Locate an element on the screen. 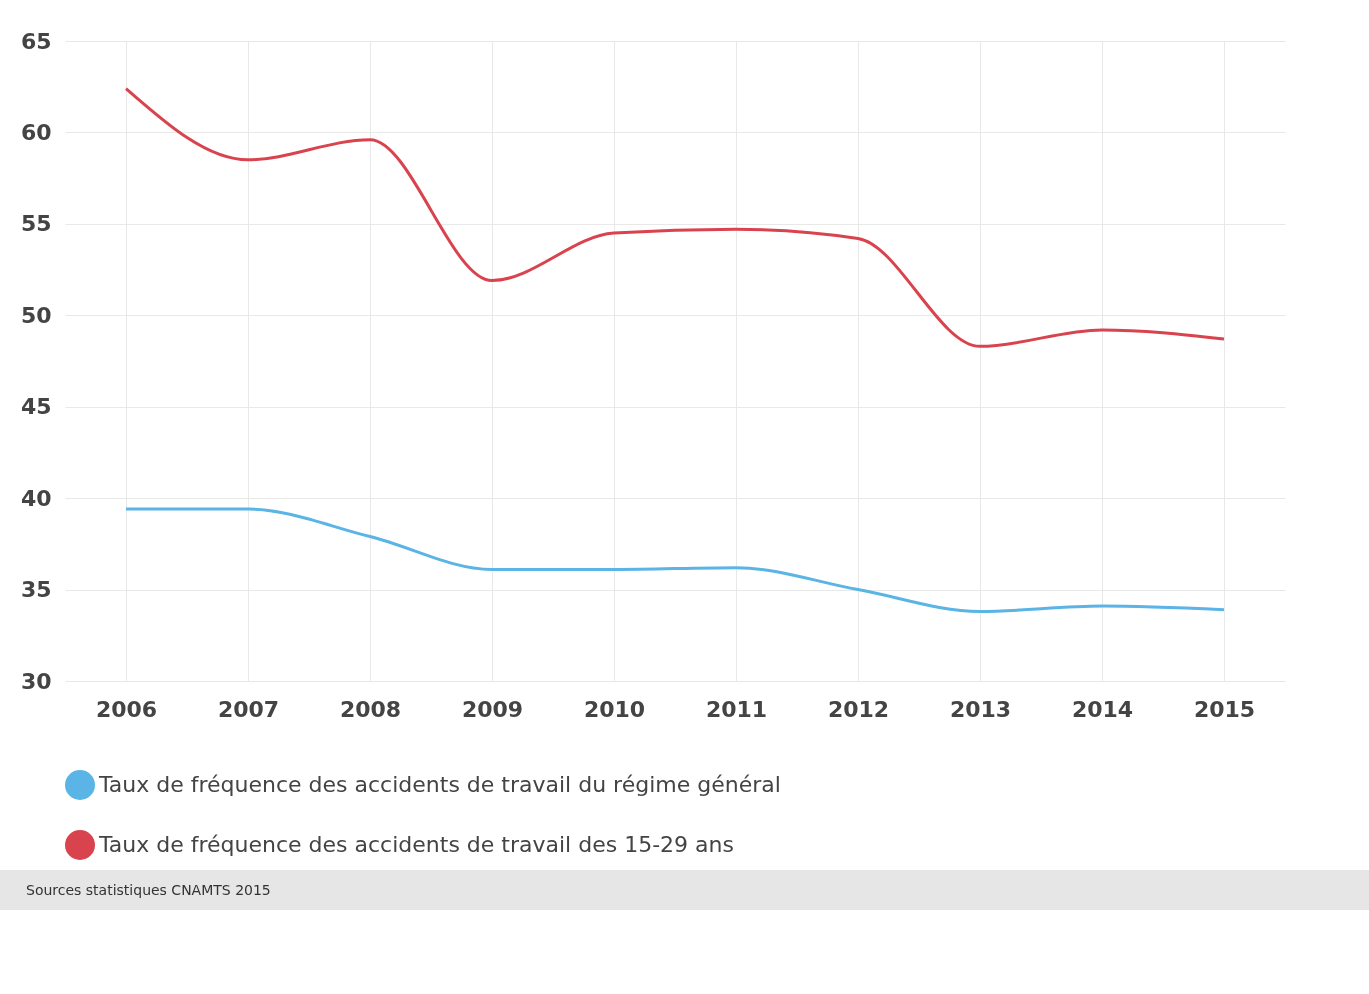 Image resolution: width=1369 pixels, height=994 pixels. y-tick-label: 30 is located at coordinates (36, 681).